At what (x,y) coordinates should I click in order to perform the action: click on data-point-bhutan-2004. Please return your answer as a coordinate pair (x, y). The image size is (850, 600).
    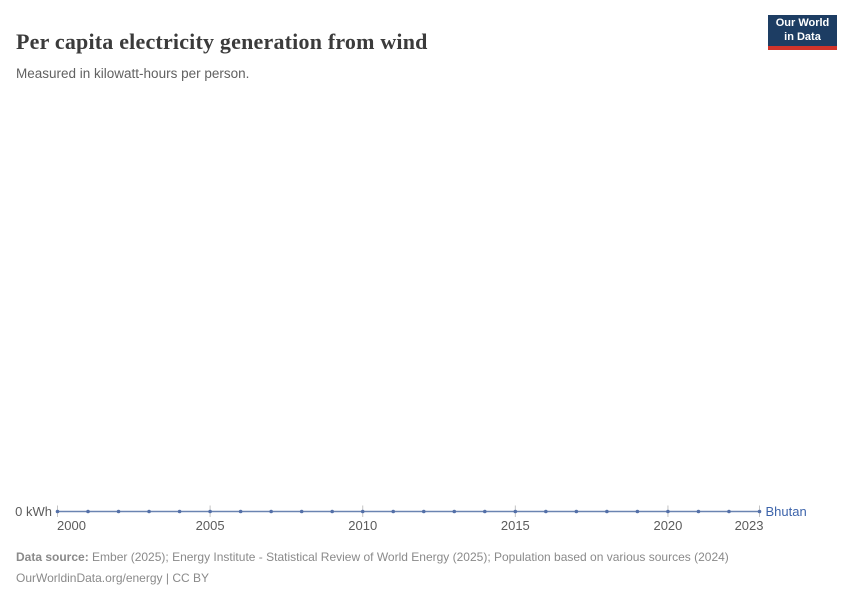
    Looking at the image, I should click on (179, 511).